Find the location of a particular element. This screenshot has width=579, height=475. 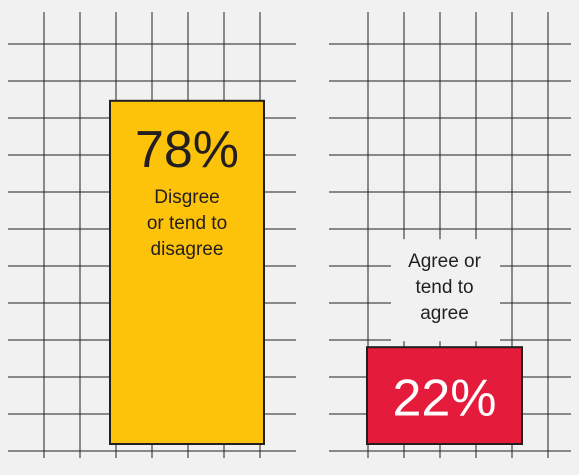

value-label-disagree: 78% is located at coordinates (187, 150).